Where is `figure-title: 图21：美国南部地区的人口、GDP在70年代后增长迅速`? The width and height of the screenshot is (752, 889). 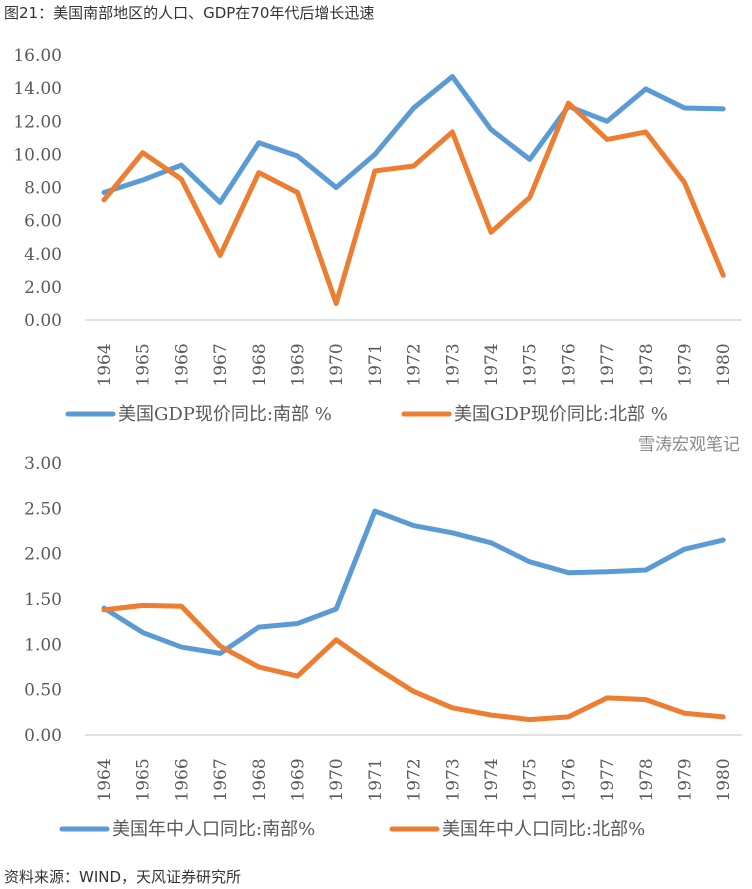 figure-title: 图21：美国南部地区的人口、GDP在70年代后增长迅速 is located at coordinates (189, 13).